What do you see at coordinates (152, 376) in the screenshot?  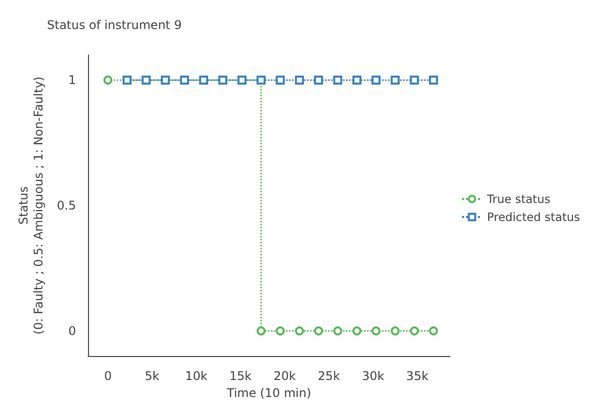 I see `x-tick-label: 5k` at bounding box center [152, 376].